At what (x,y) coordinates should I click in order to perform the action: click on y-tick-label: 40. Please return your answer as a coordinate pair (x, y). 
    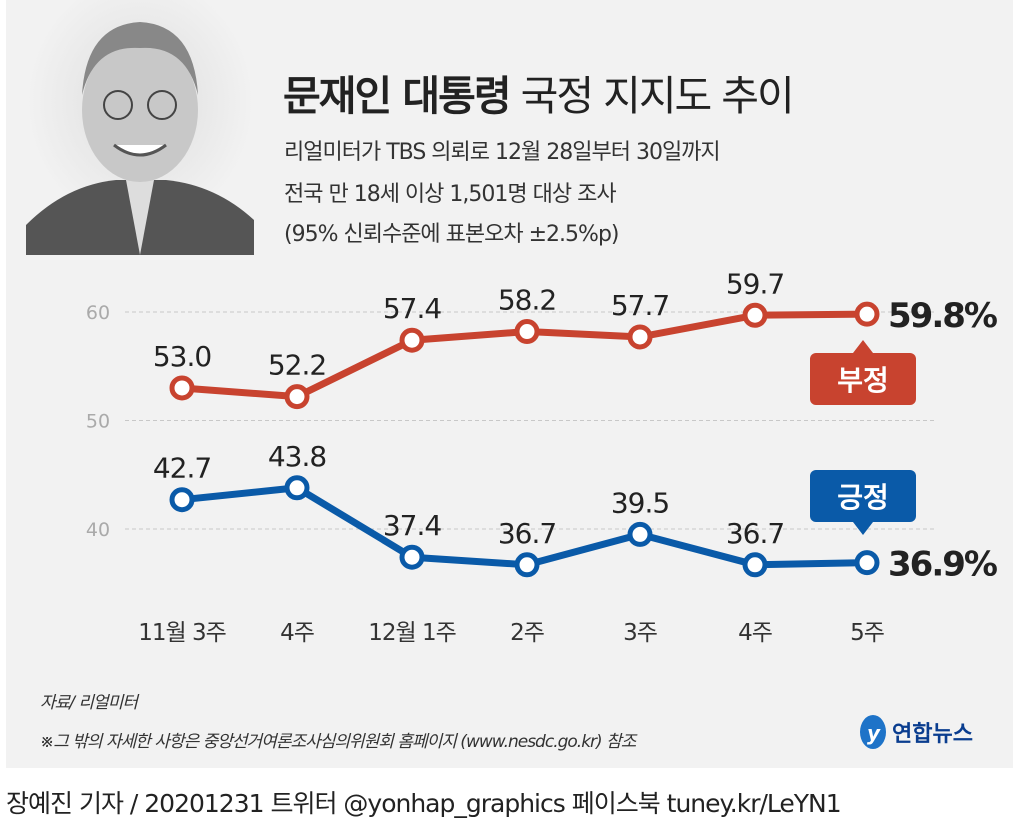
    Looking at the image, I should click on (98, 530).